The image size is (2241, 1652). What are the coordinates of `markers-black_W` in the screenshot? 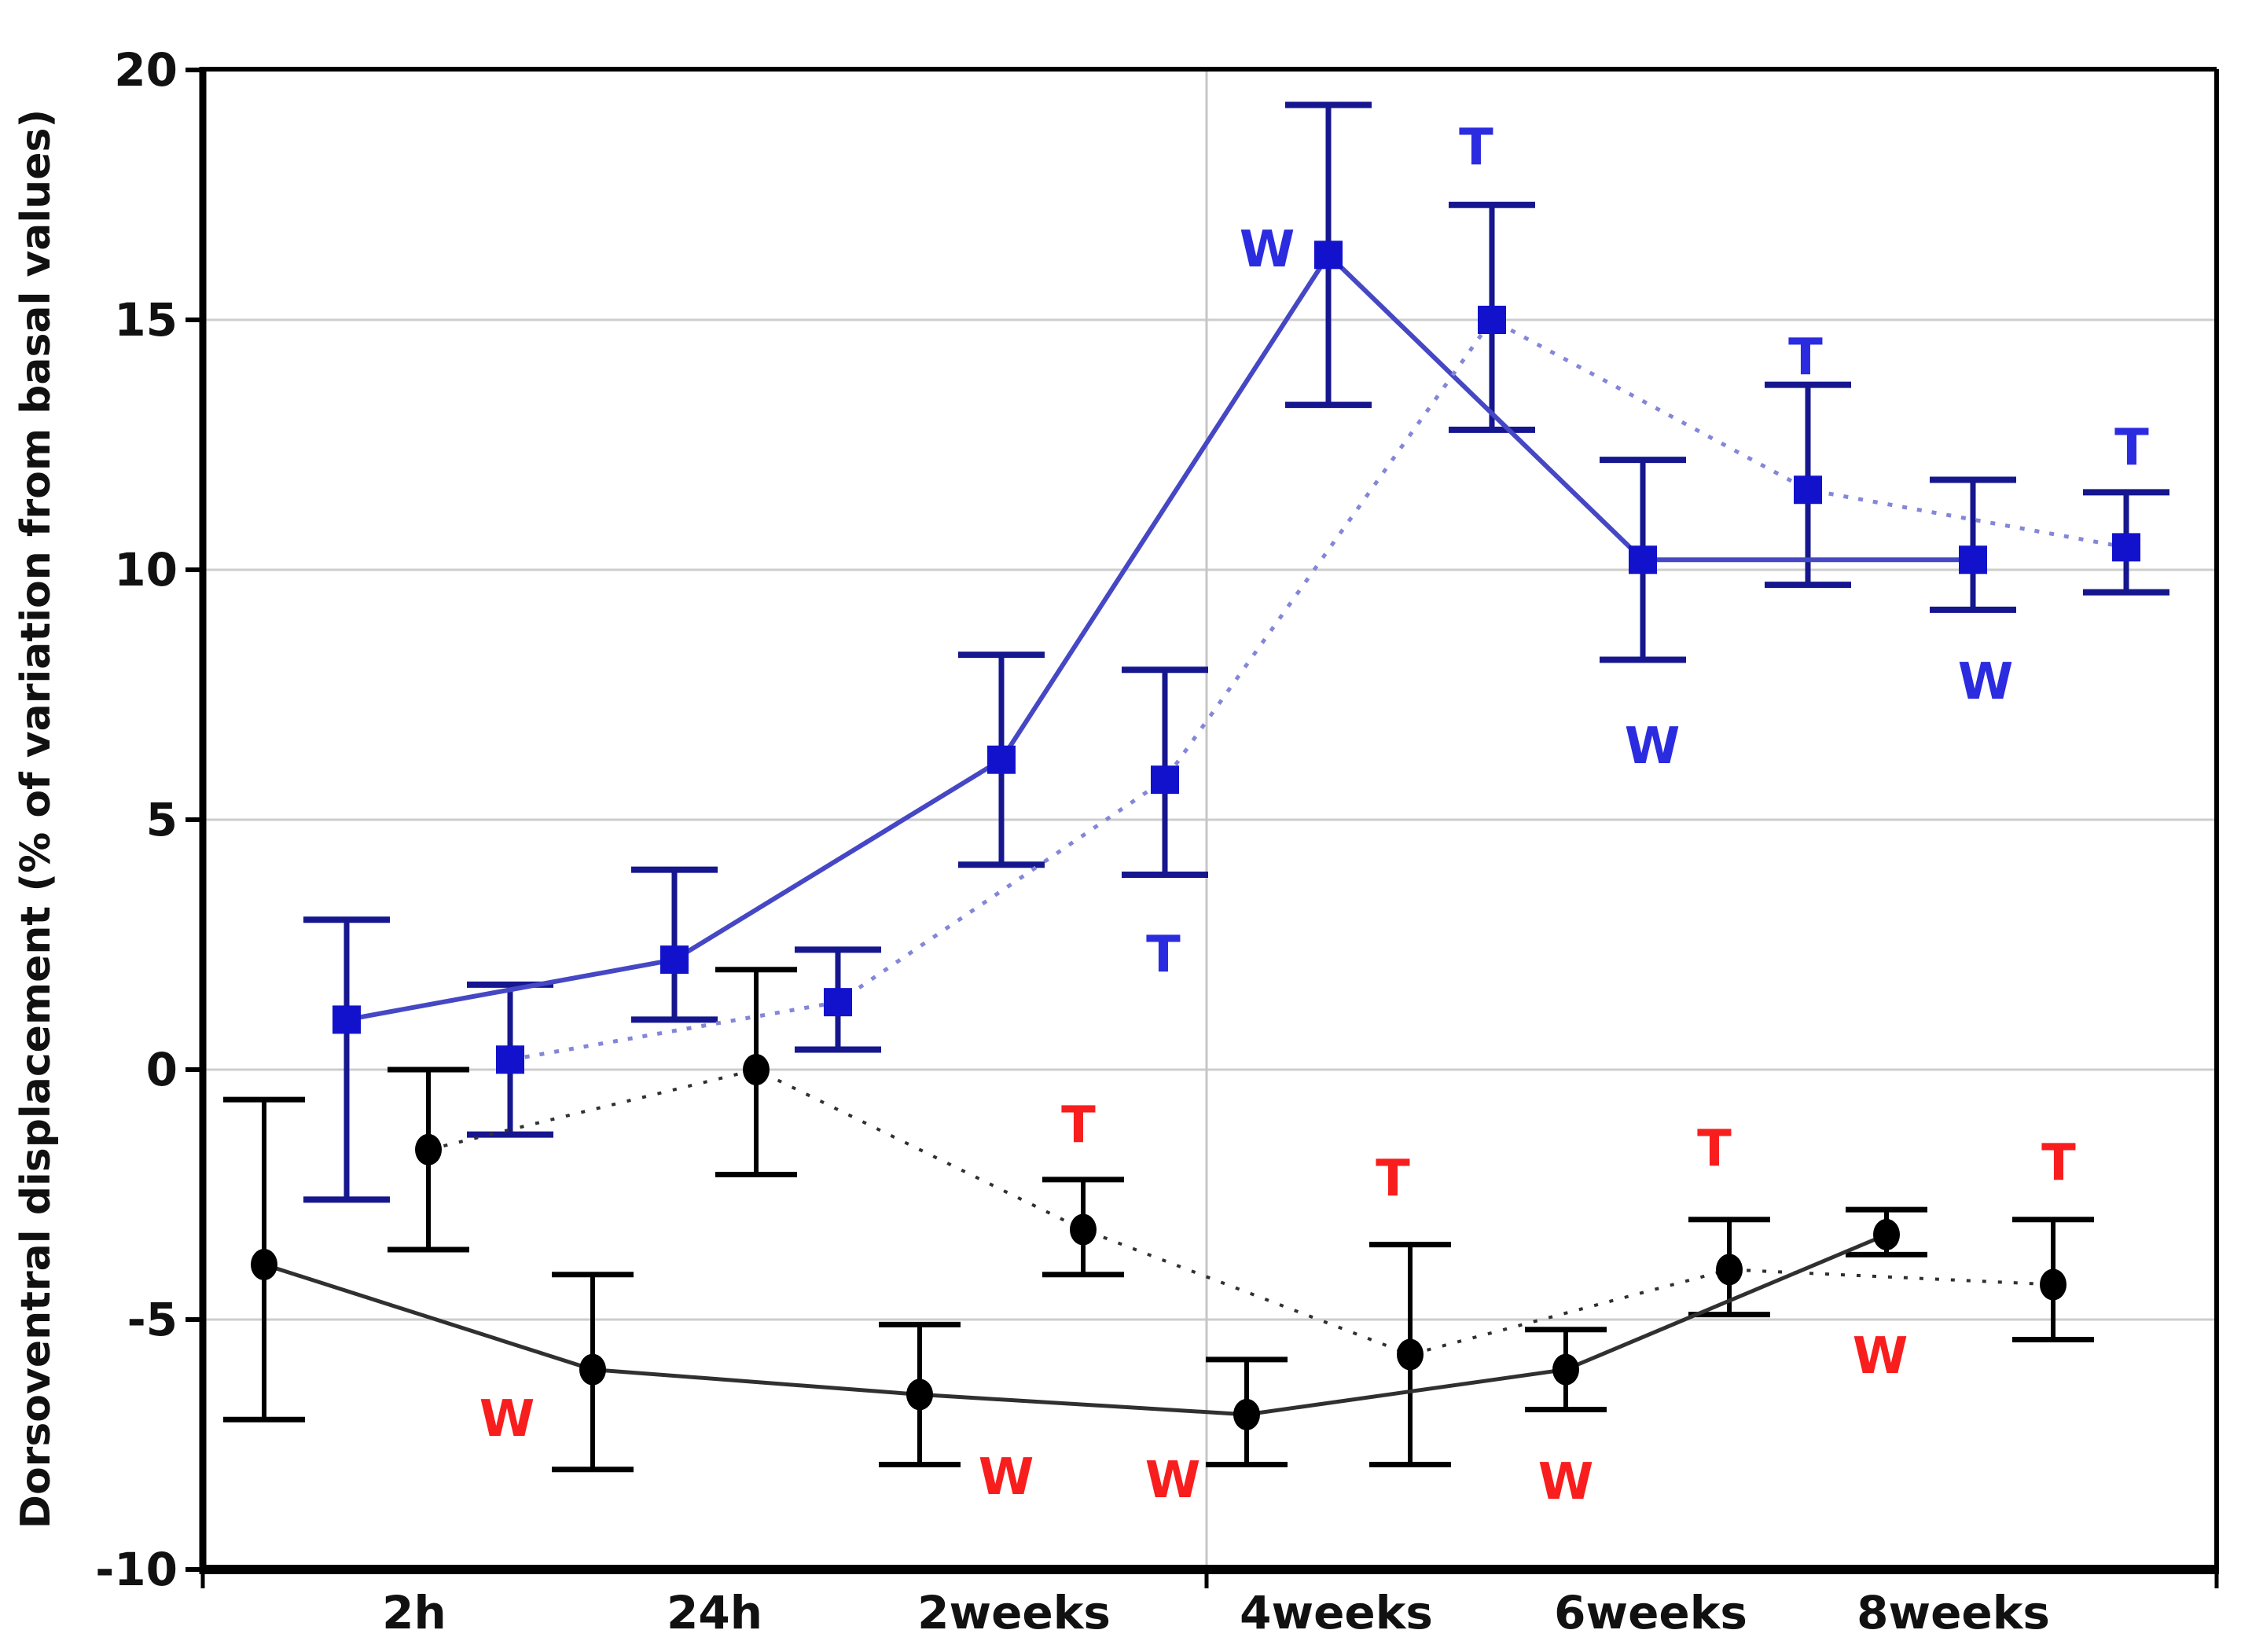 It's located at (1075, 1324).